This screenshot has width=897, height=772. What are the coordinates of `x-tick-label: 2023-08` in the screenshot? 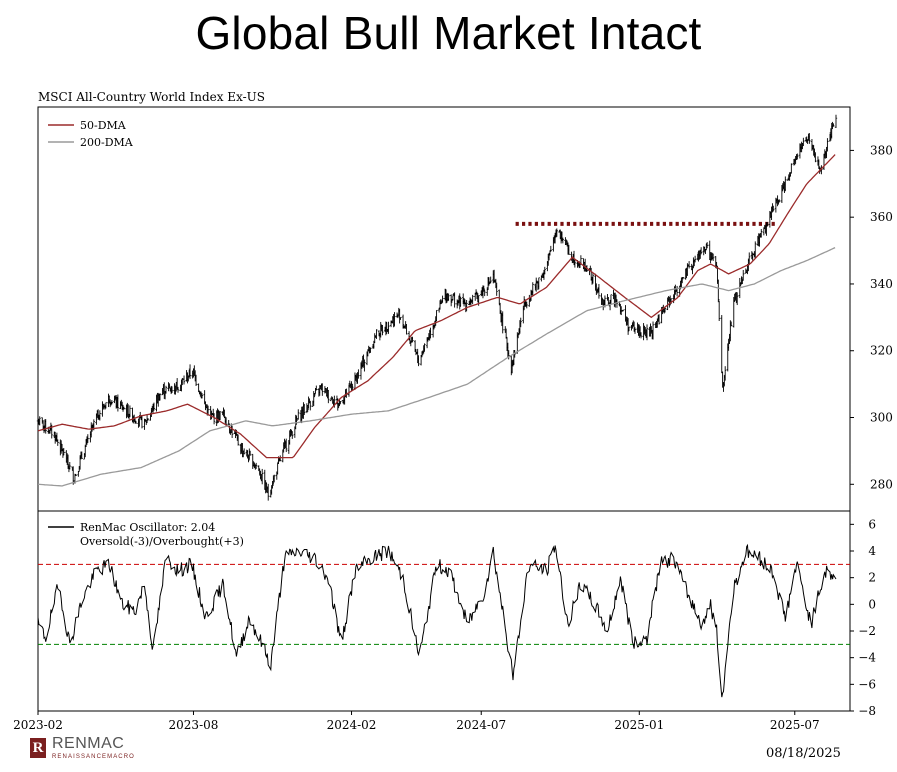 It's located at (194, 725).